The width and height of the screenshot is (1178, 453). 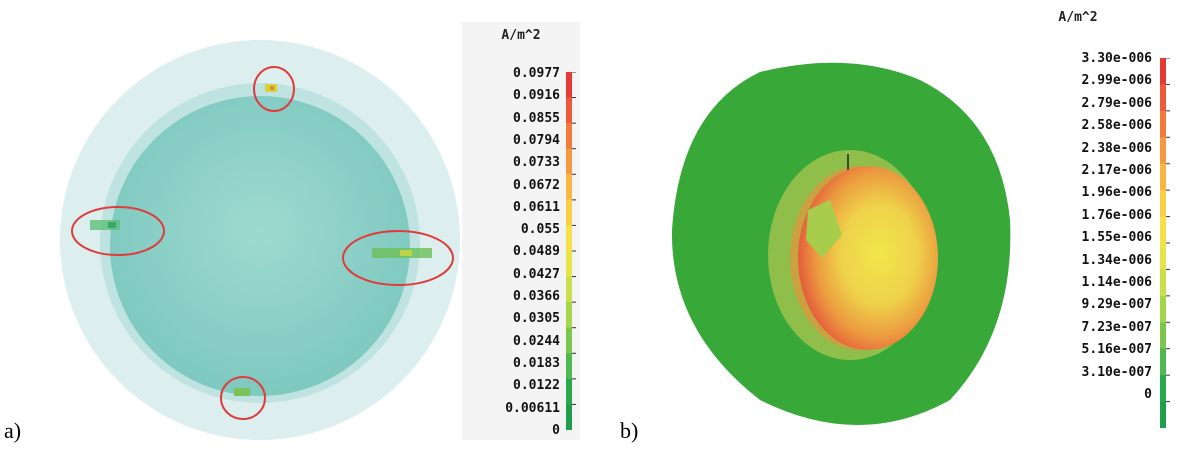 What do you see at coordinates (105, 225) in the screenshot?
I see `hotspot-left` at bounding box center [105, 225].